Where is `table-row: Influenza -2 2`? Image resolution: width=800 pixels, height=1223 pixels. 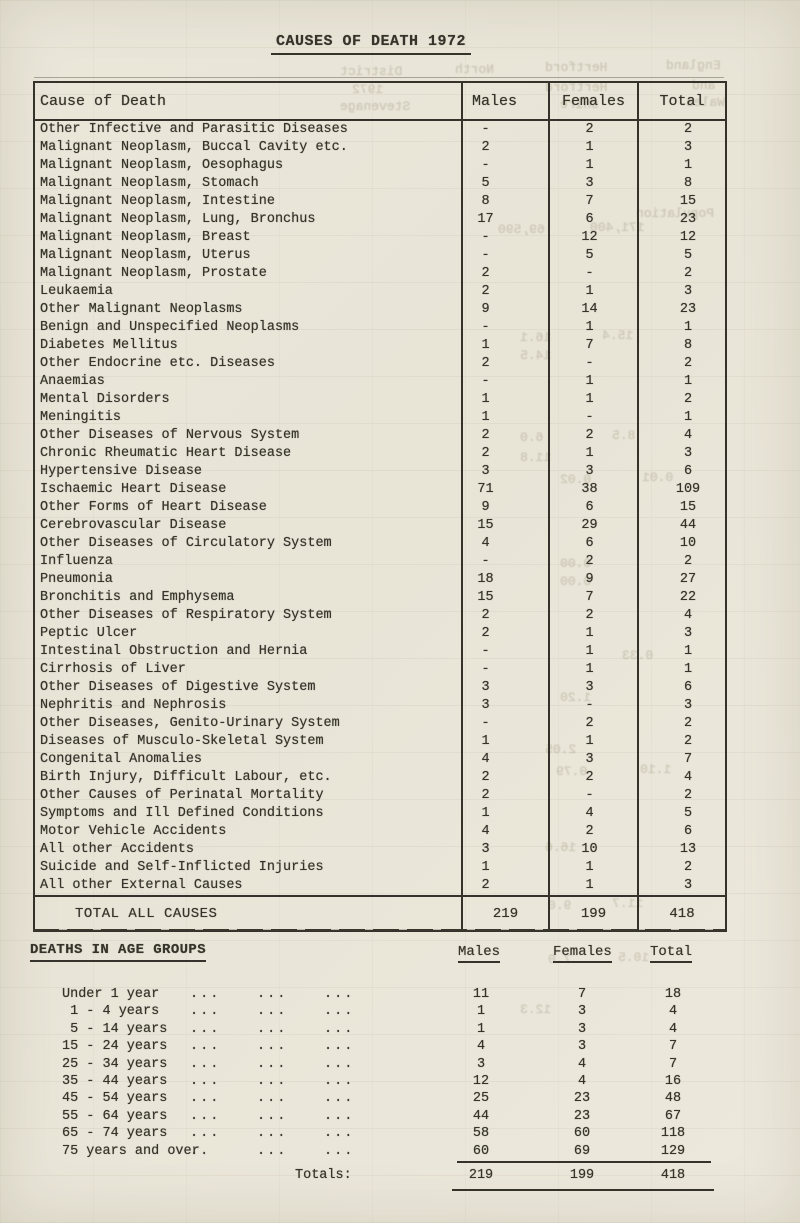
table-row: Influenza -2 2 is located at coordinates (380, 562).